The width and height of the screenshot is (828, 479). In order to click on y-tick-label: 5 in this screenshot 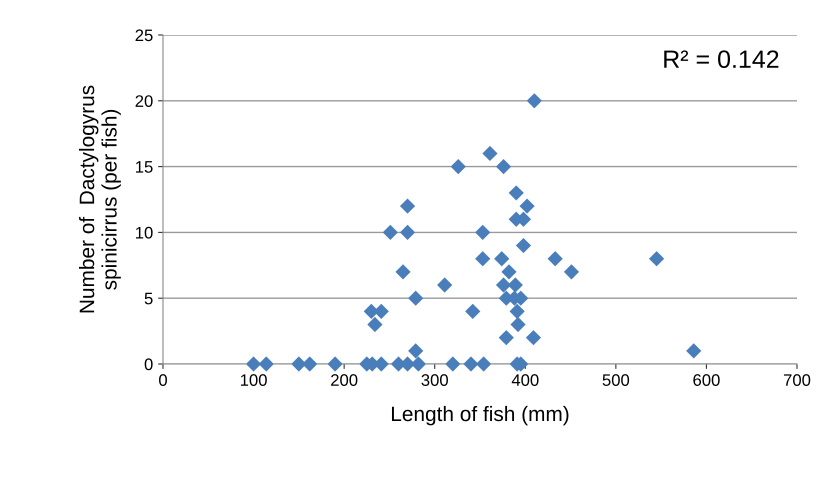, I will do `click(148, 298)`.